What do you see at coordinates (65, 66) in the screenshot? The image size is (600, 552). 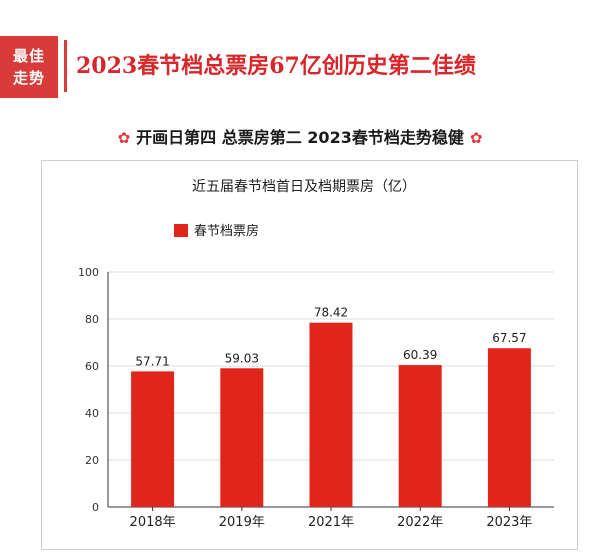 I see `title-divider` at bounding box center [65, 66].